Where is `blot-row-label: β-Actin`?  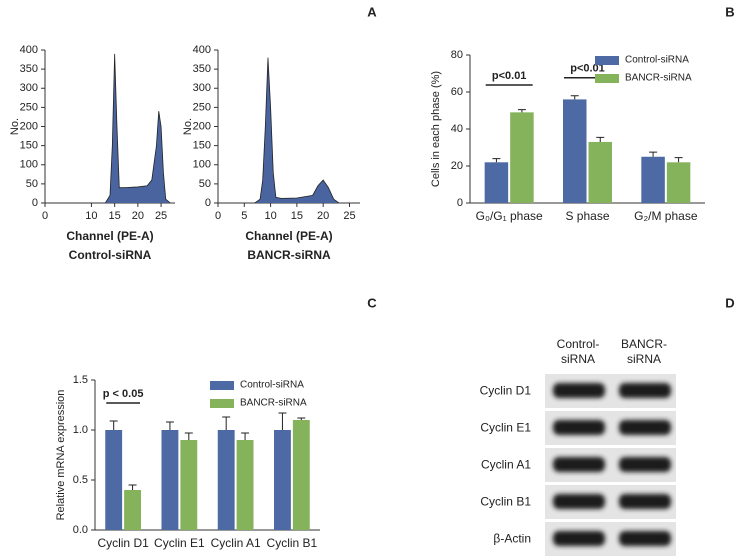 blot-row-label: β-Actin is located at coordinates (512, 539).